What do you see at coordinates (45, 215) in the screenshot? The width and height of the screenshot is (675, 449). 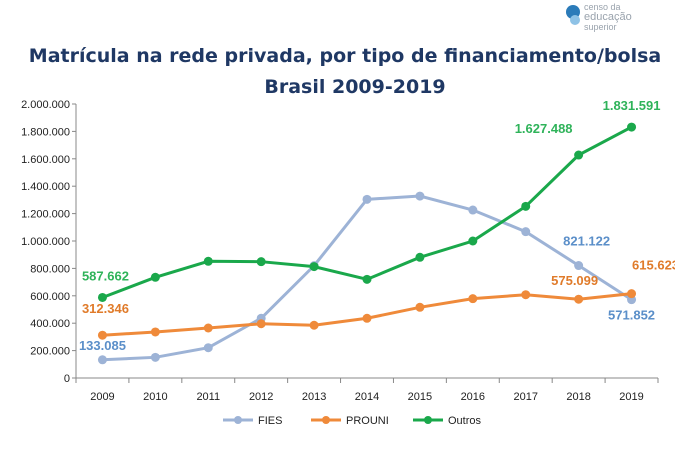 I see `y-tick-label: 1.200.000` at bounding box center [45, 215].